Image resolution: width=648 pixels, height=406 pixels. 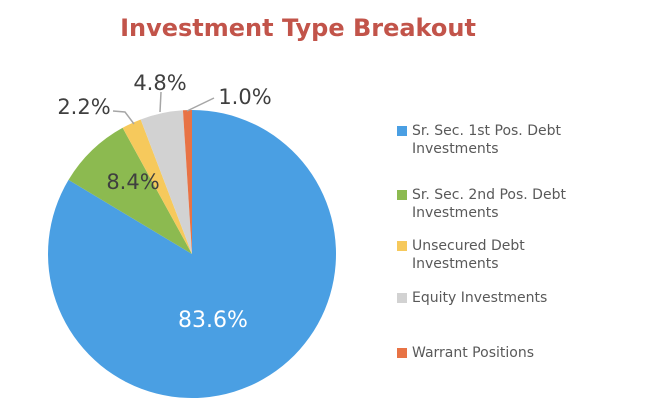 What do you see at coordinates (473, 353) in the screenshot?
I see `legend-label: Warrant Positions` at bounding box center [473, 353].